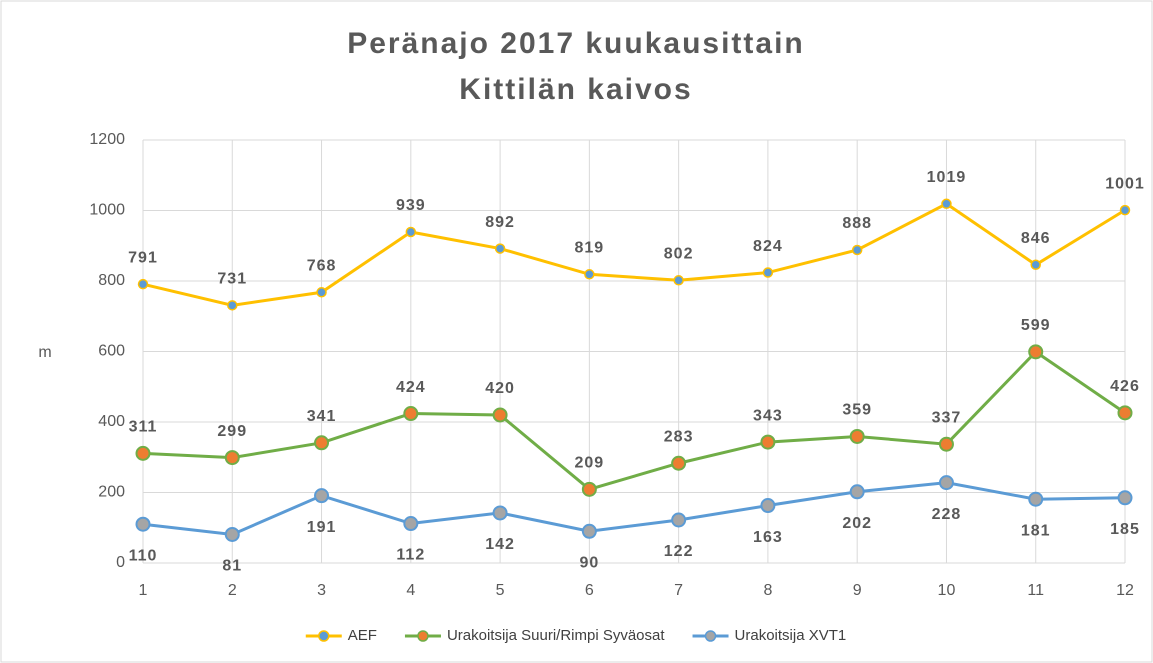 The width and height of the screenshot is (1153, 663). What do you see at coordinates (143, 427) in the screenshot?
I see `data-label: 311` at bounding box center [143, 427].